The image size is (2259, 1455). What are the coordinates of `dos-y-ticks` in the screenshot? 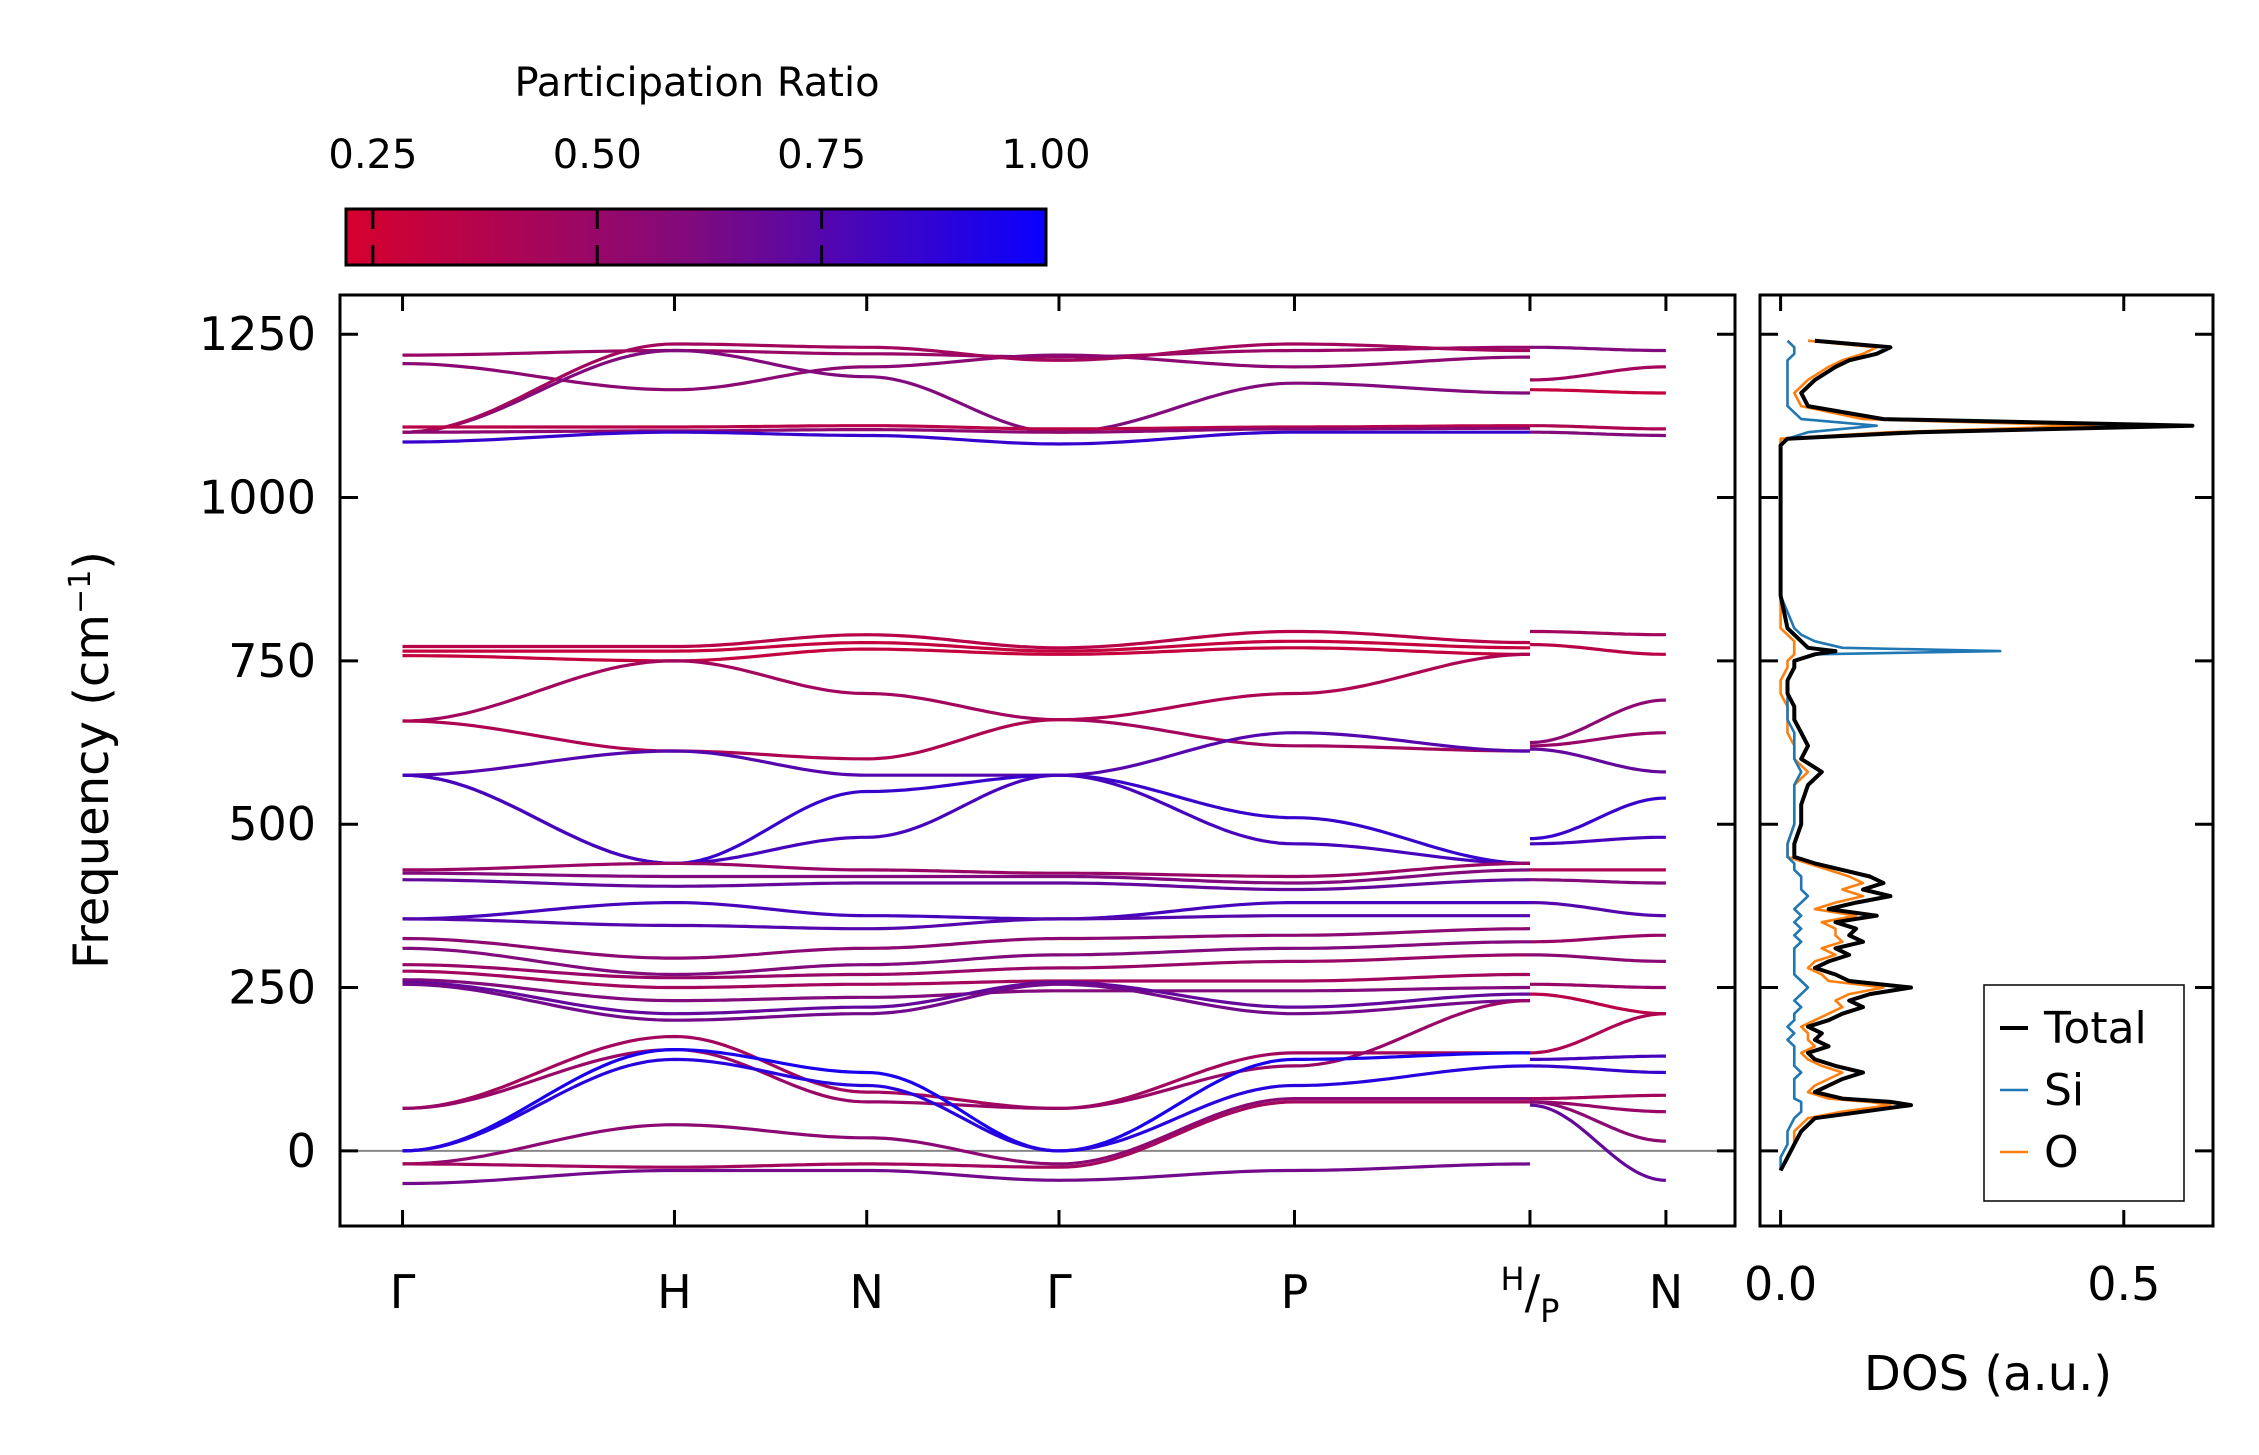 It's located at (1986, 742).